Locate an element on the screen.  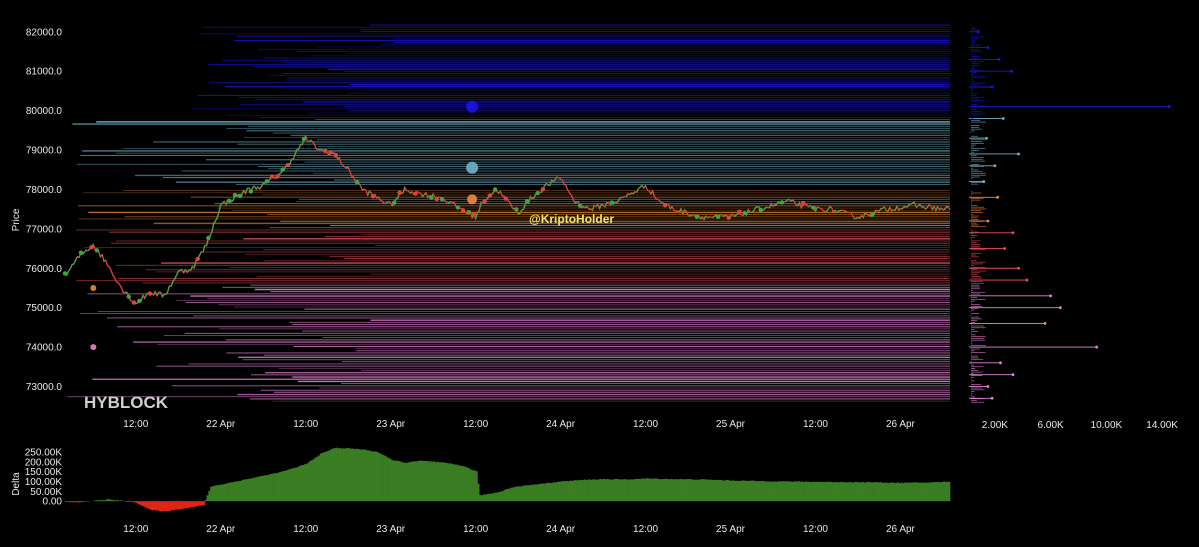
liquidation-marker is located at coordinates (472, 199).